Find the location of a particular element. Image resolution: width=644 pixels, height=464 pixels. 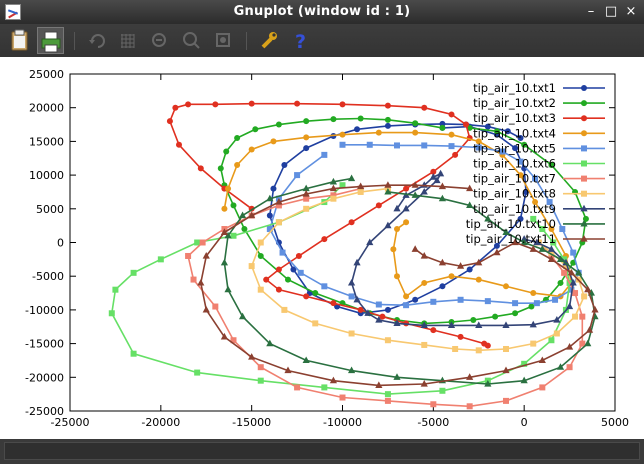

legend-label: tip_air_10.txt8 is located at coordinates (514, 194).